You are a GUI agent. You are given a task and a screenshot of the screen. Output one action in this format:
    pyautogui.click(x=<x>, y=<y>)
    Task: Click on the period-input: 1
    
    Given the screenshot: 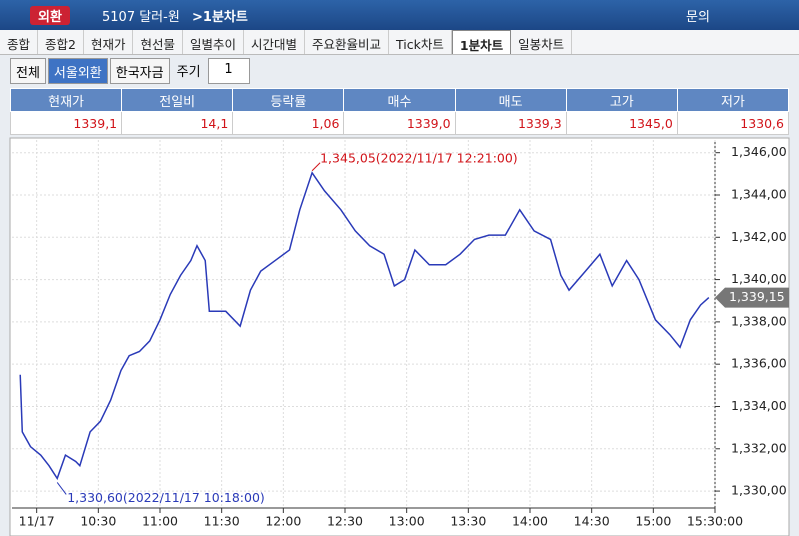 What is the action you would take?
    pyautogui.click(x=228, y=71)
    